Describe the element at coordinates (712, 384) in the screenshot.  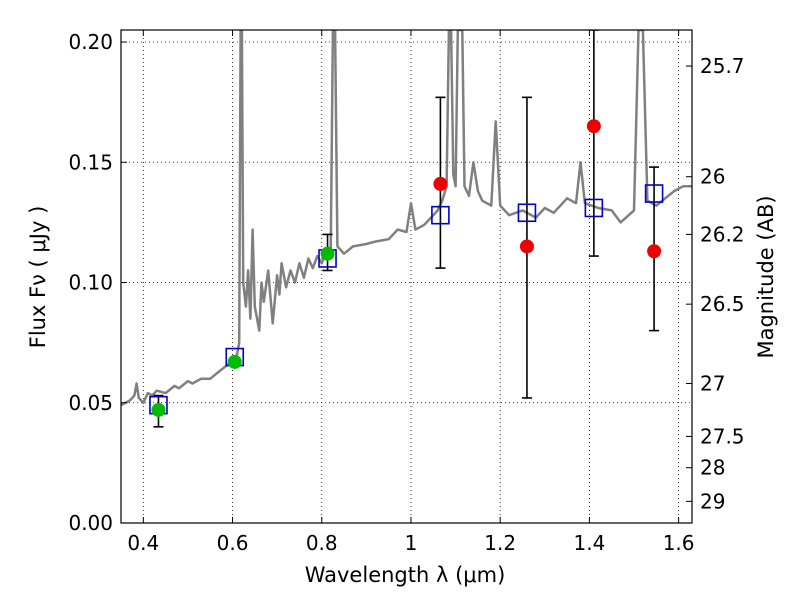
I see `y2-tick-label: 27` at that location.